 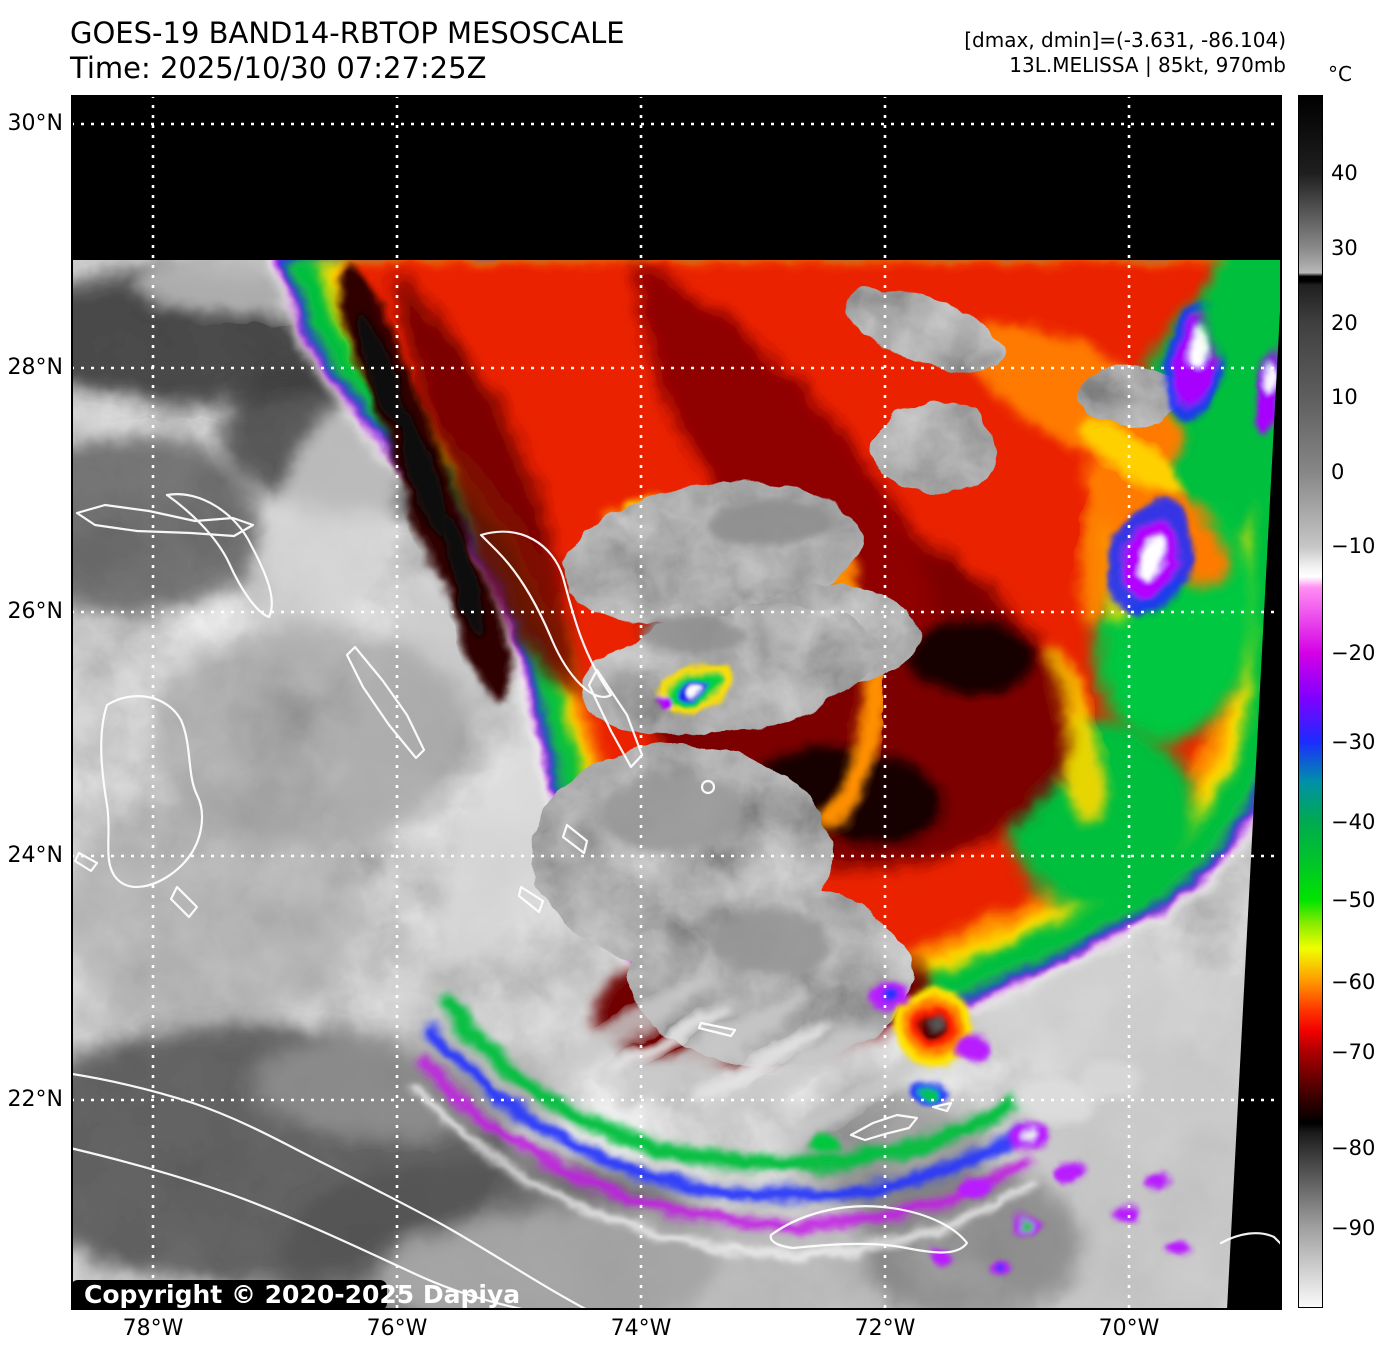 I want to click on colorbar, so click(x=1310, y=701).